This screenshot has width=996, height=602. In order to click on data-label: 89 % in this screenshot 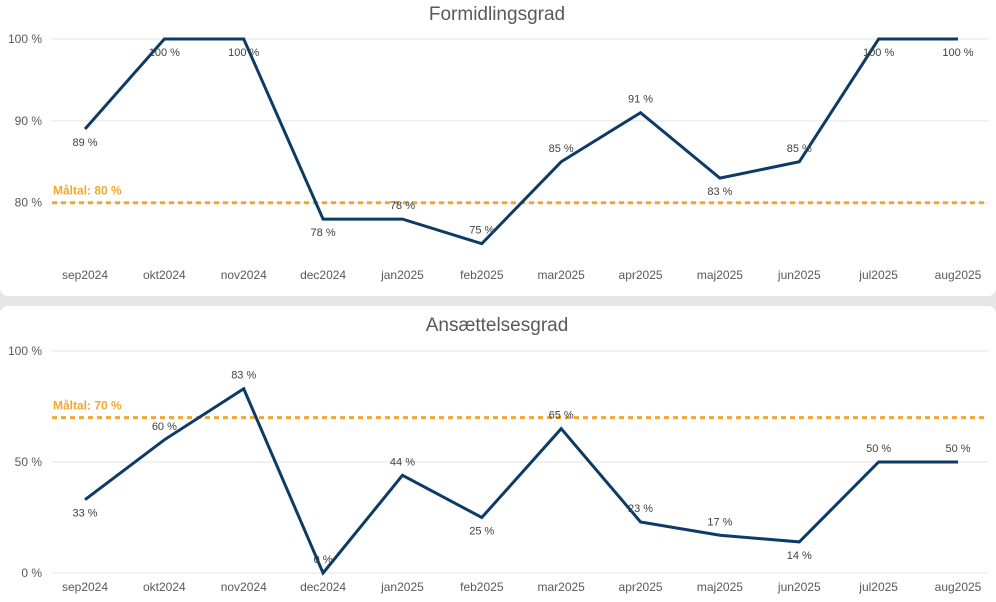, I will do `click(84, 143)`.